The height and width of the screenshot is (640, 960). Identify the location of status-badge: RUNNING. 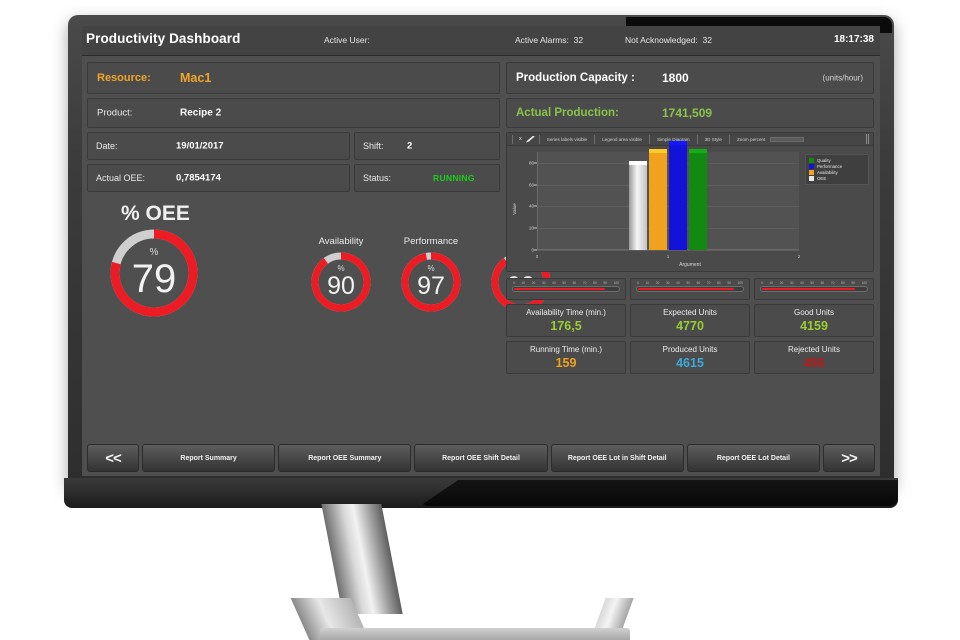
(454, 178).